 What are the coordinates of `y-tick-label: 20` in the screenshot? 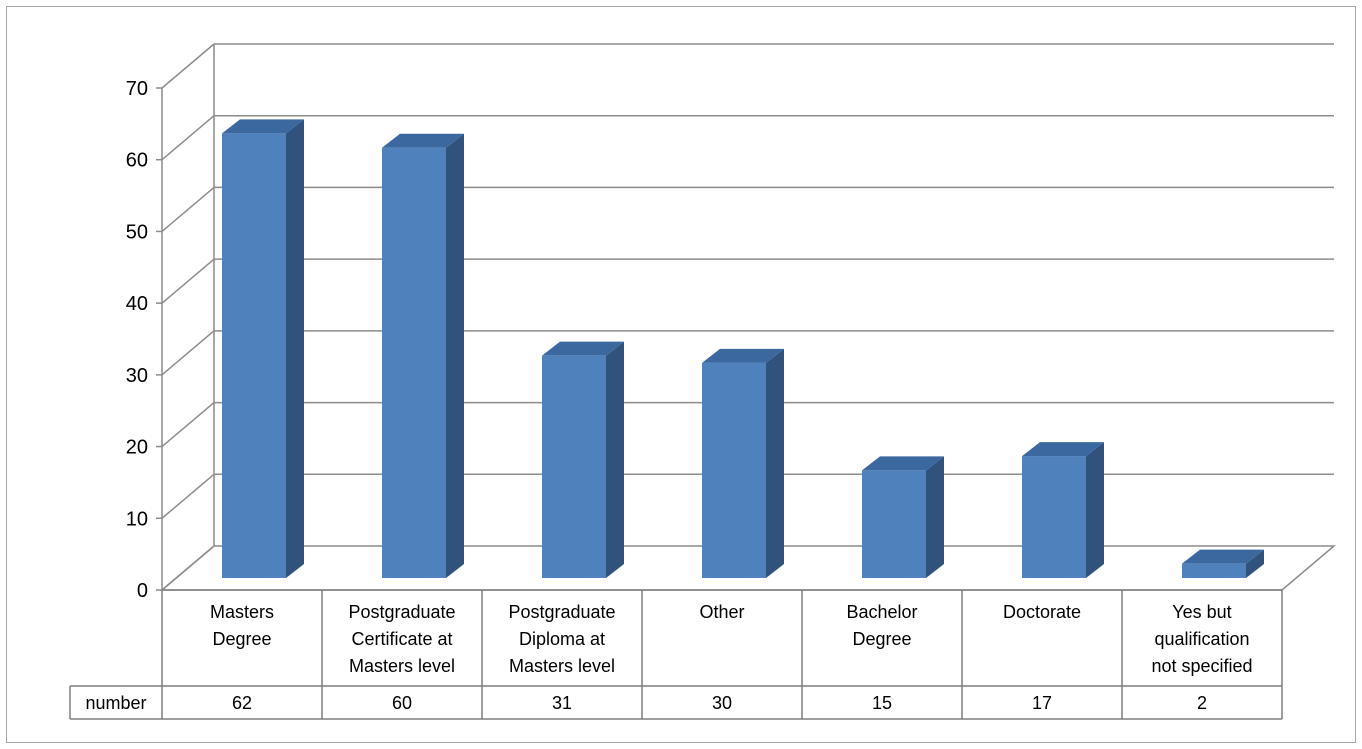 It's located at (137, 448).